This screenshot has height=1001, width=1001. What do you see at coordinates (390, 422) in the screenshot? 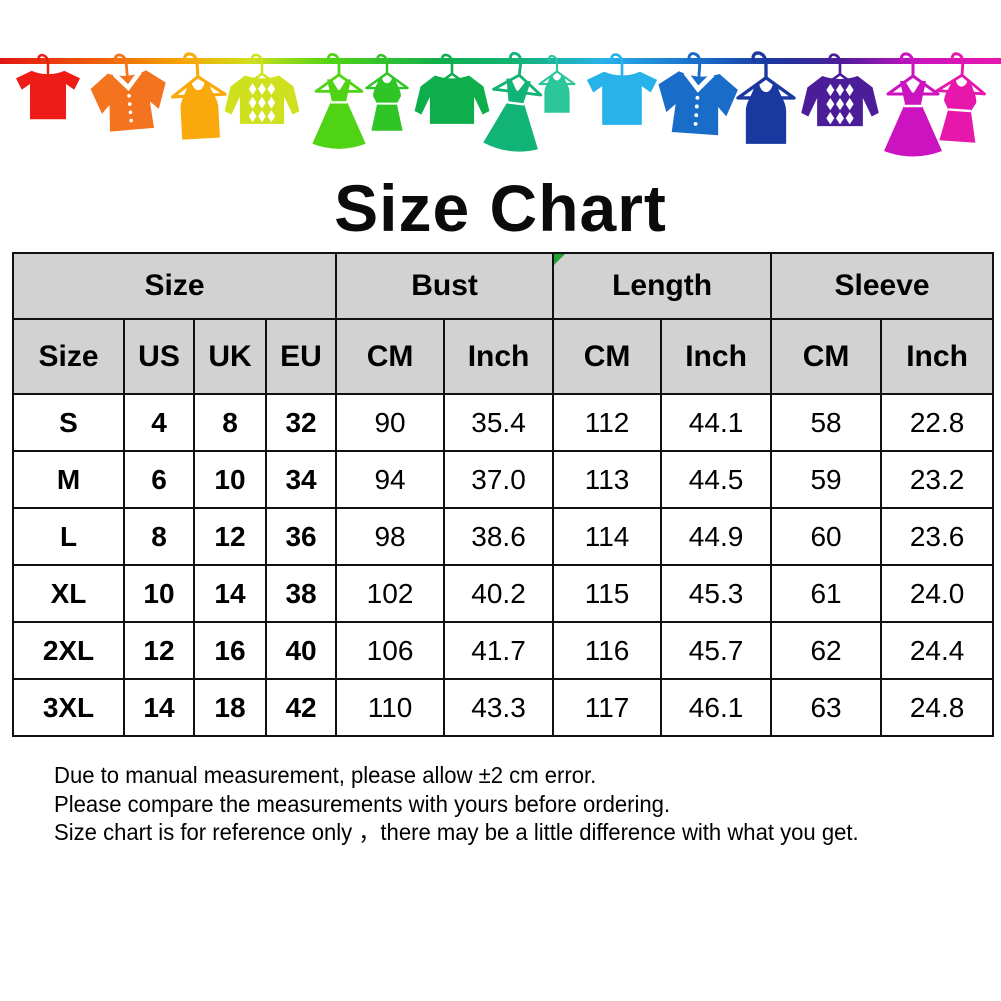
I see `cell: 90` at bounding box center [390, 422].